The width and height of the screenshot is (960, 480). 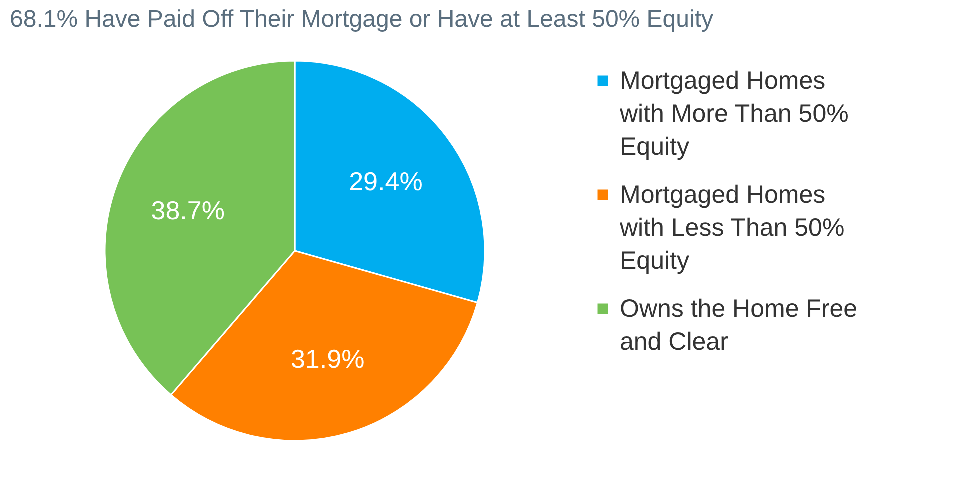 I want to click on data-label: 31.9%, so click(x=327, y=359).